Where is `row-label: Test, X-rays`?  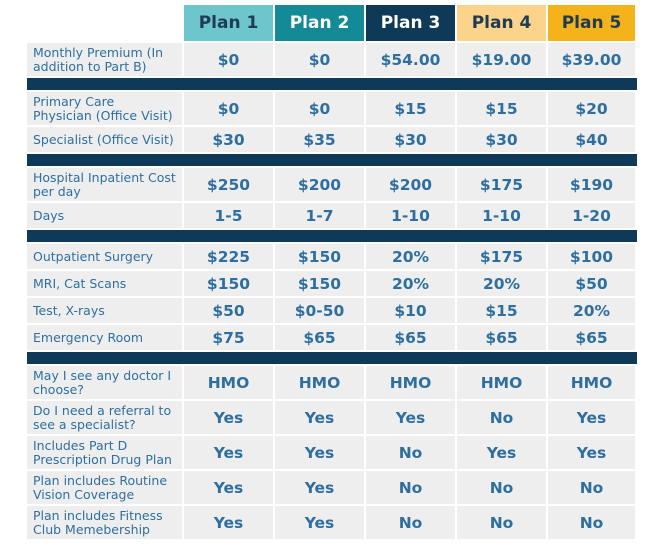 row-label: Test, X-rays is located at coordinates (104, 310).